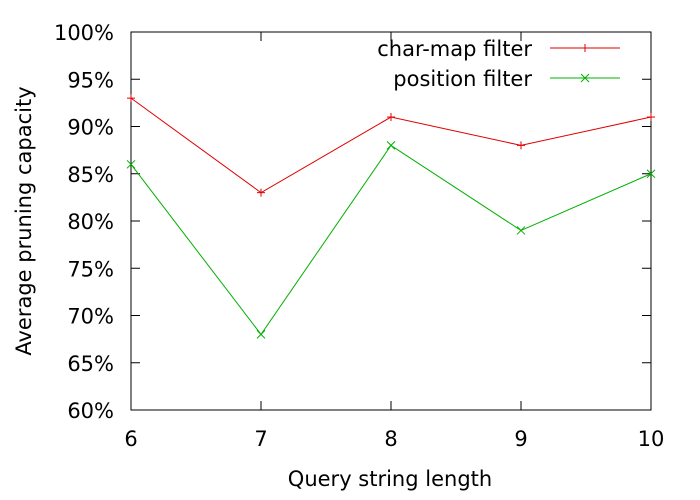 This screenshot has width=700, height=500. Describe the element at coordinates (651, 439) in the screenshot. I see `x-tick-label: 10` at that location.